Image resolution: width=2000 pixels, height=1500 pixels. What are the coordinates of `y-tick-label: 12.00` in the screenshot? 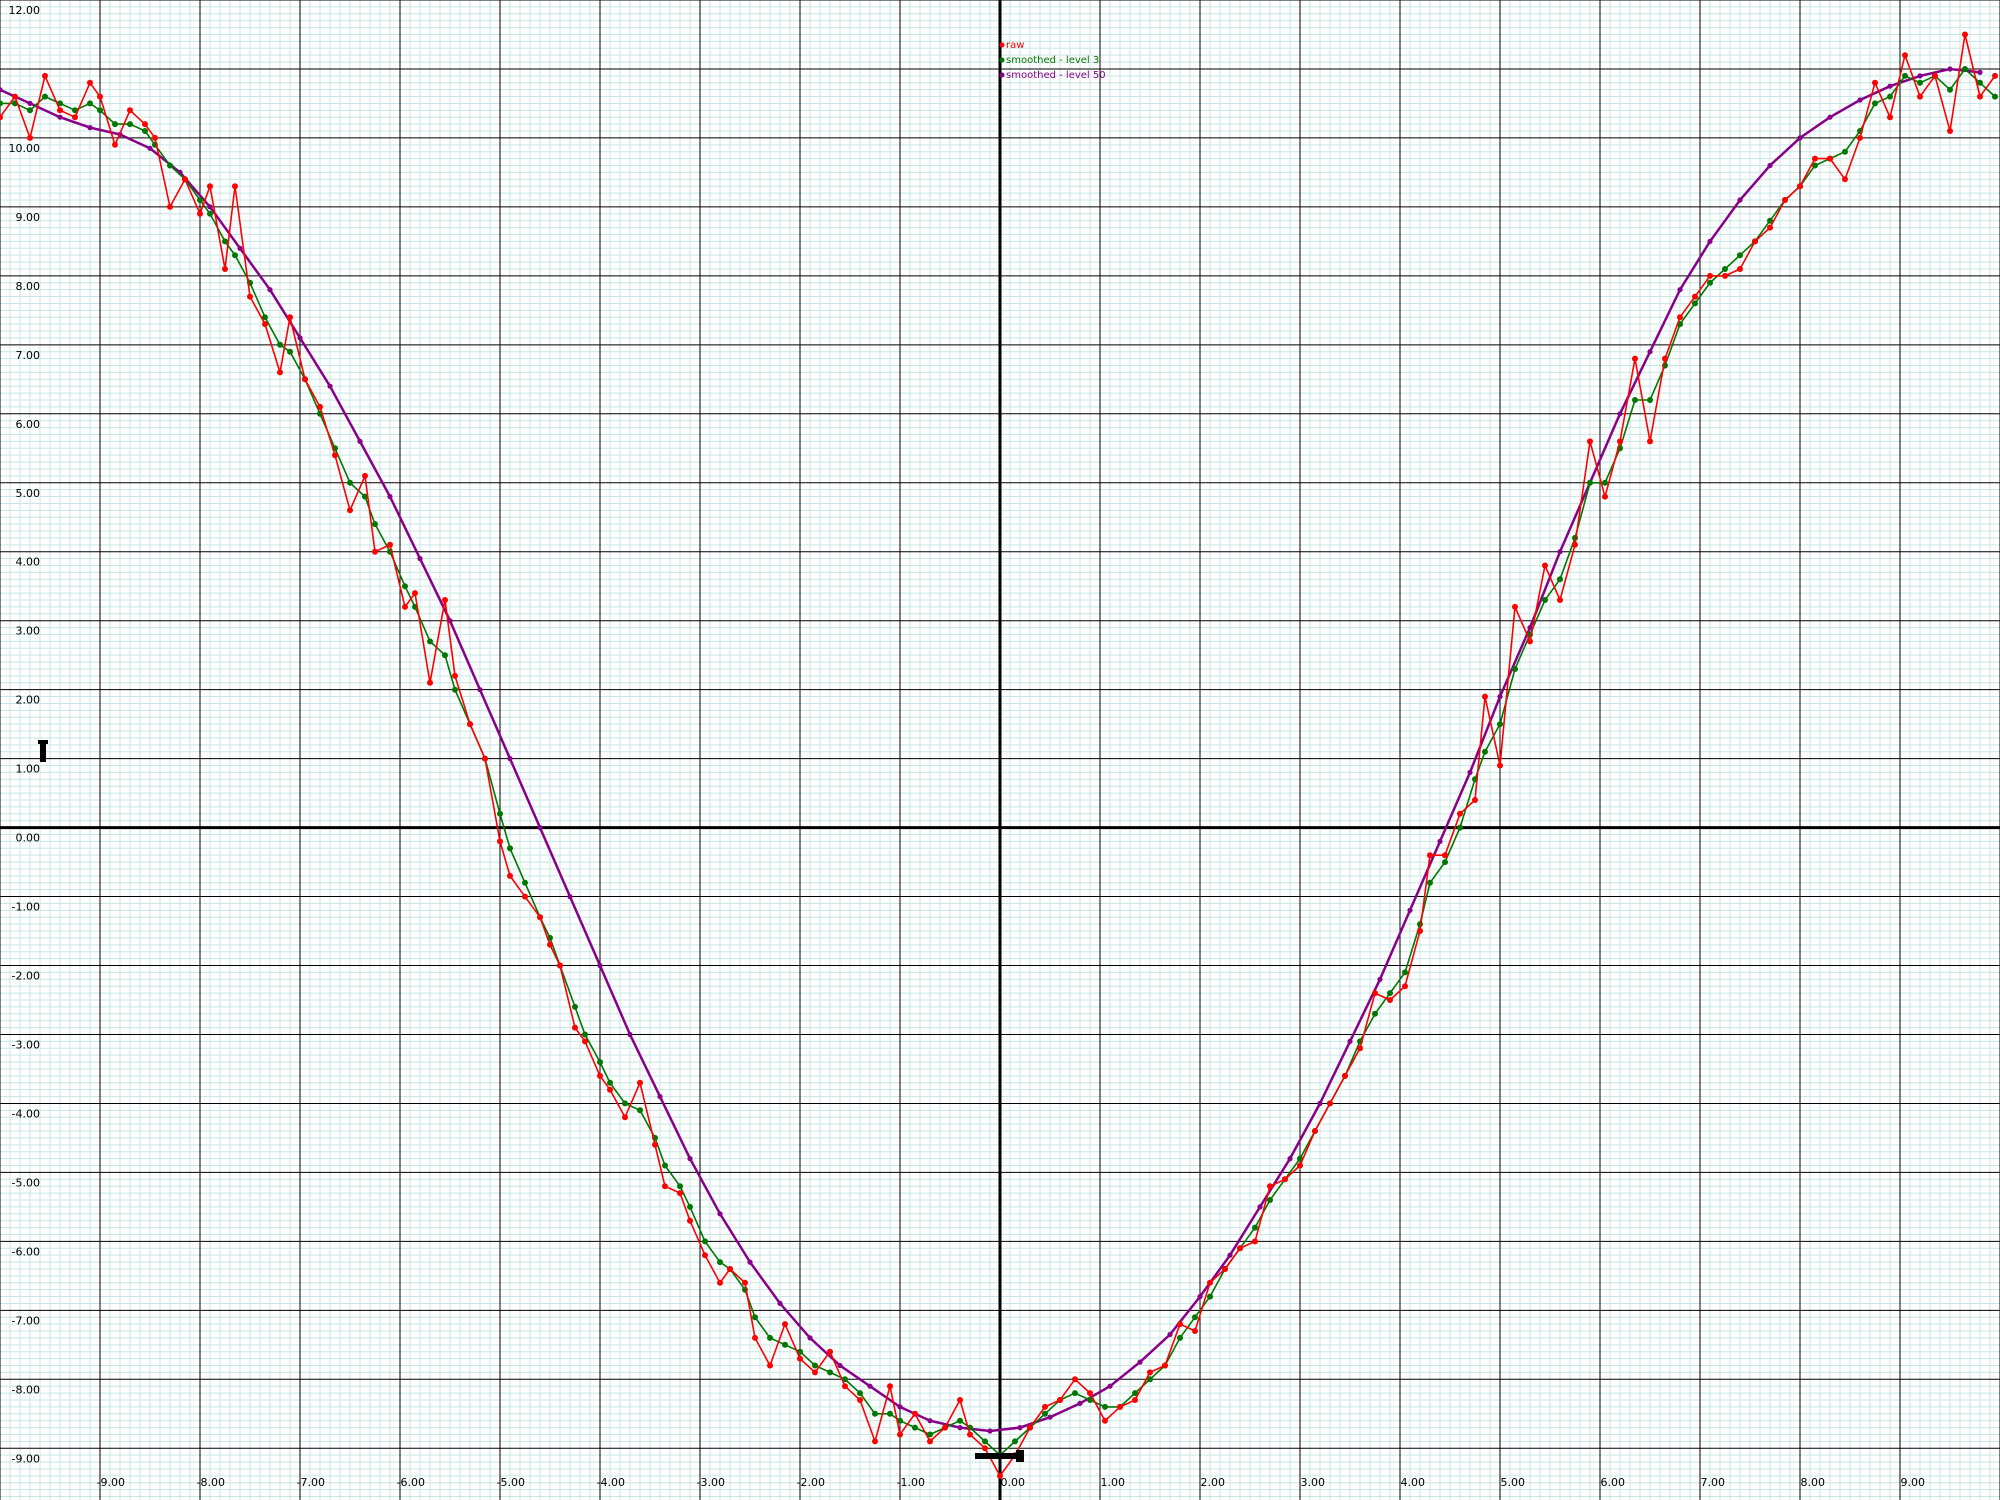 It's located at (25, 10).